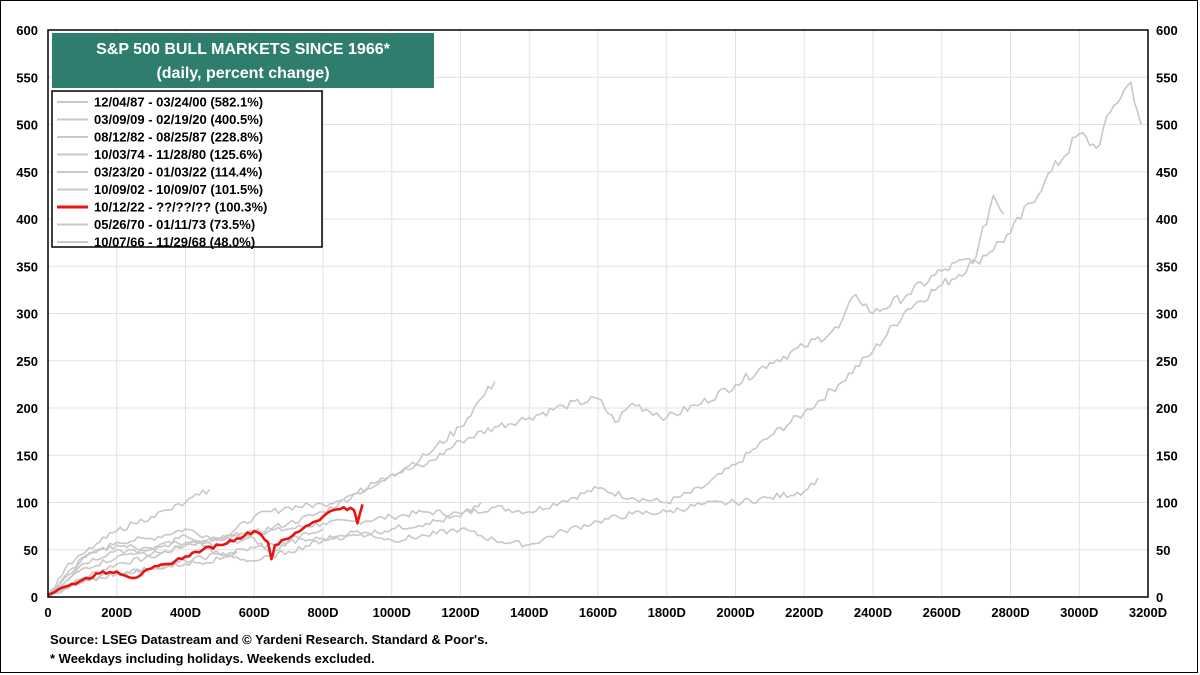  What do you see at coordinates (178, 154) in the screenshot?
I see `legend-label: 10/03/74 - 11/28/80 (125.6%)` at bounding box center [178, 154].